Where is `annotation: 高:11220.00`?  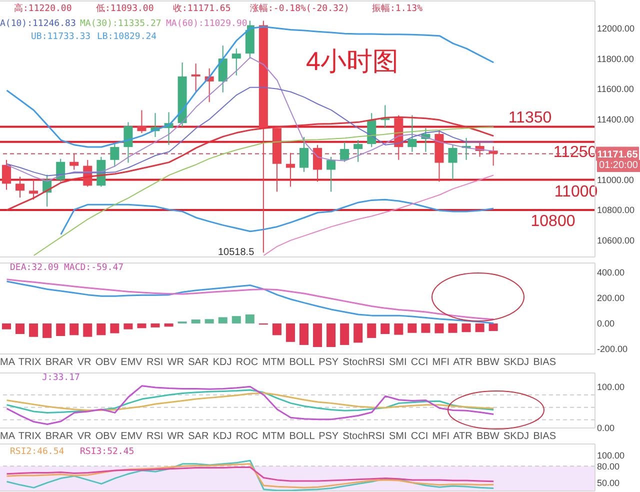 annotation: 高:11220.00 is located at coordinates (43, 9).